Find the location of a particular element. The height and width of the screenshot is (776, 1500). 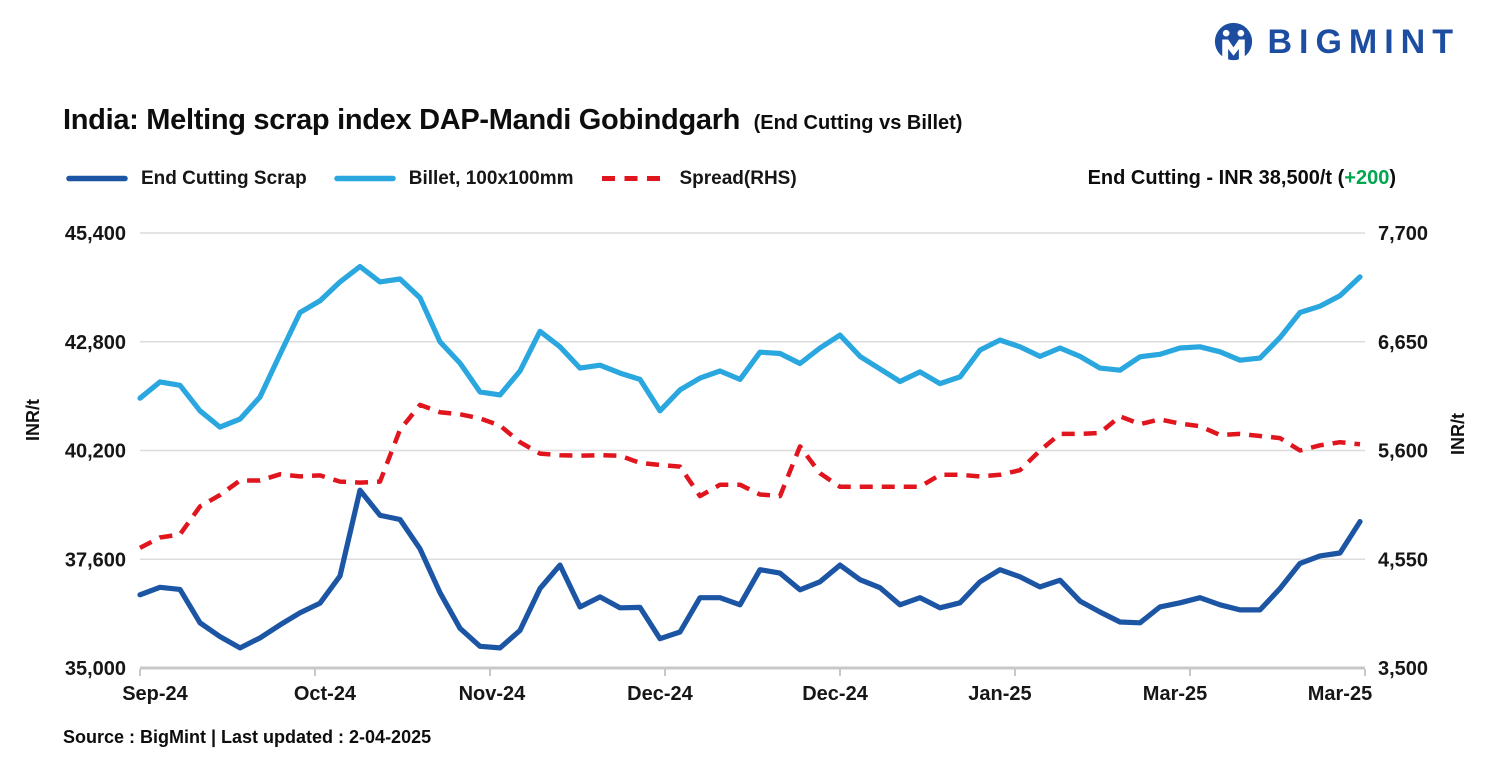

spread-dashed-line-swatch is located at coordinates (633, 178).